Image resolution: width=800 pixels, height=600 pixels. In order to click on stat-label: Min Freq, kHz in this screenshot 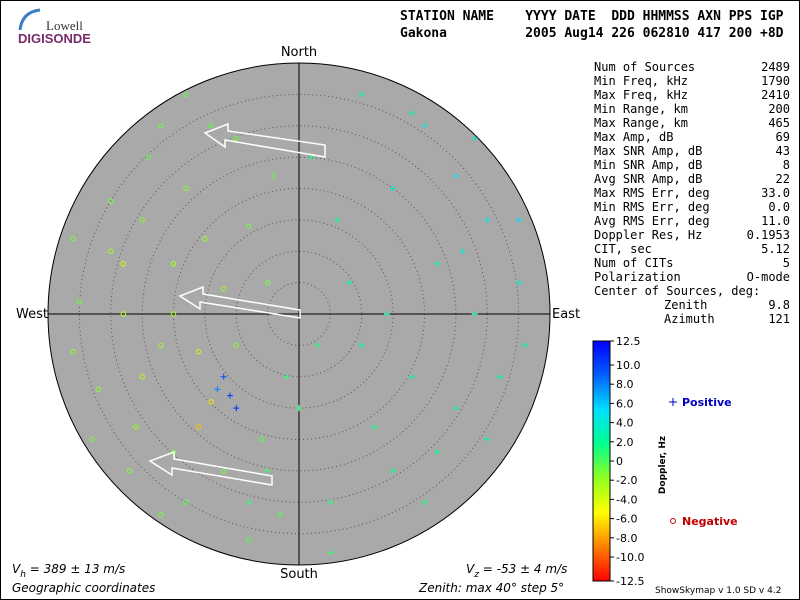, I will do `click(641, 81)`.